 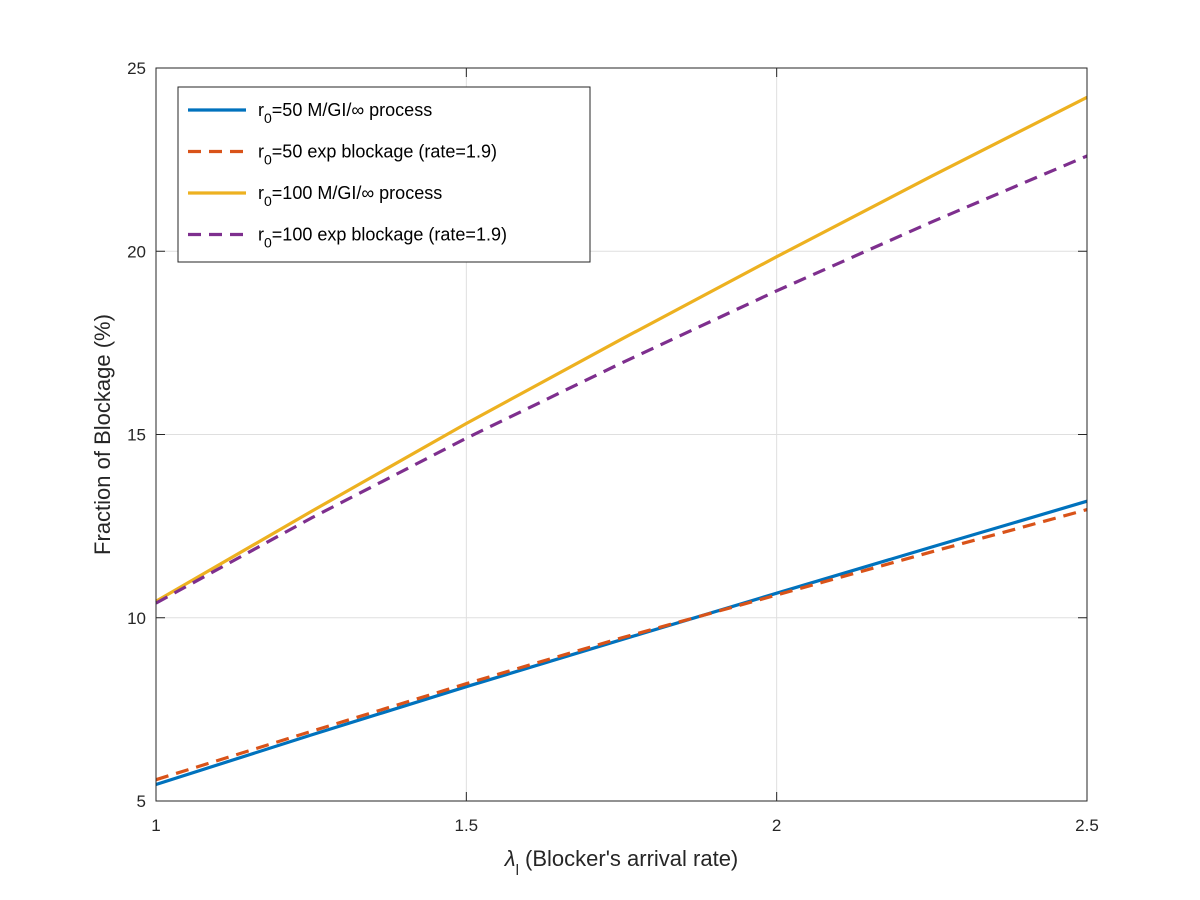 I want to click on legend-label: r0=100 exp blockage (rate=1.9), so click(x=382, y=238).